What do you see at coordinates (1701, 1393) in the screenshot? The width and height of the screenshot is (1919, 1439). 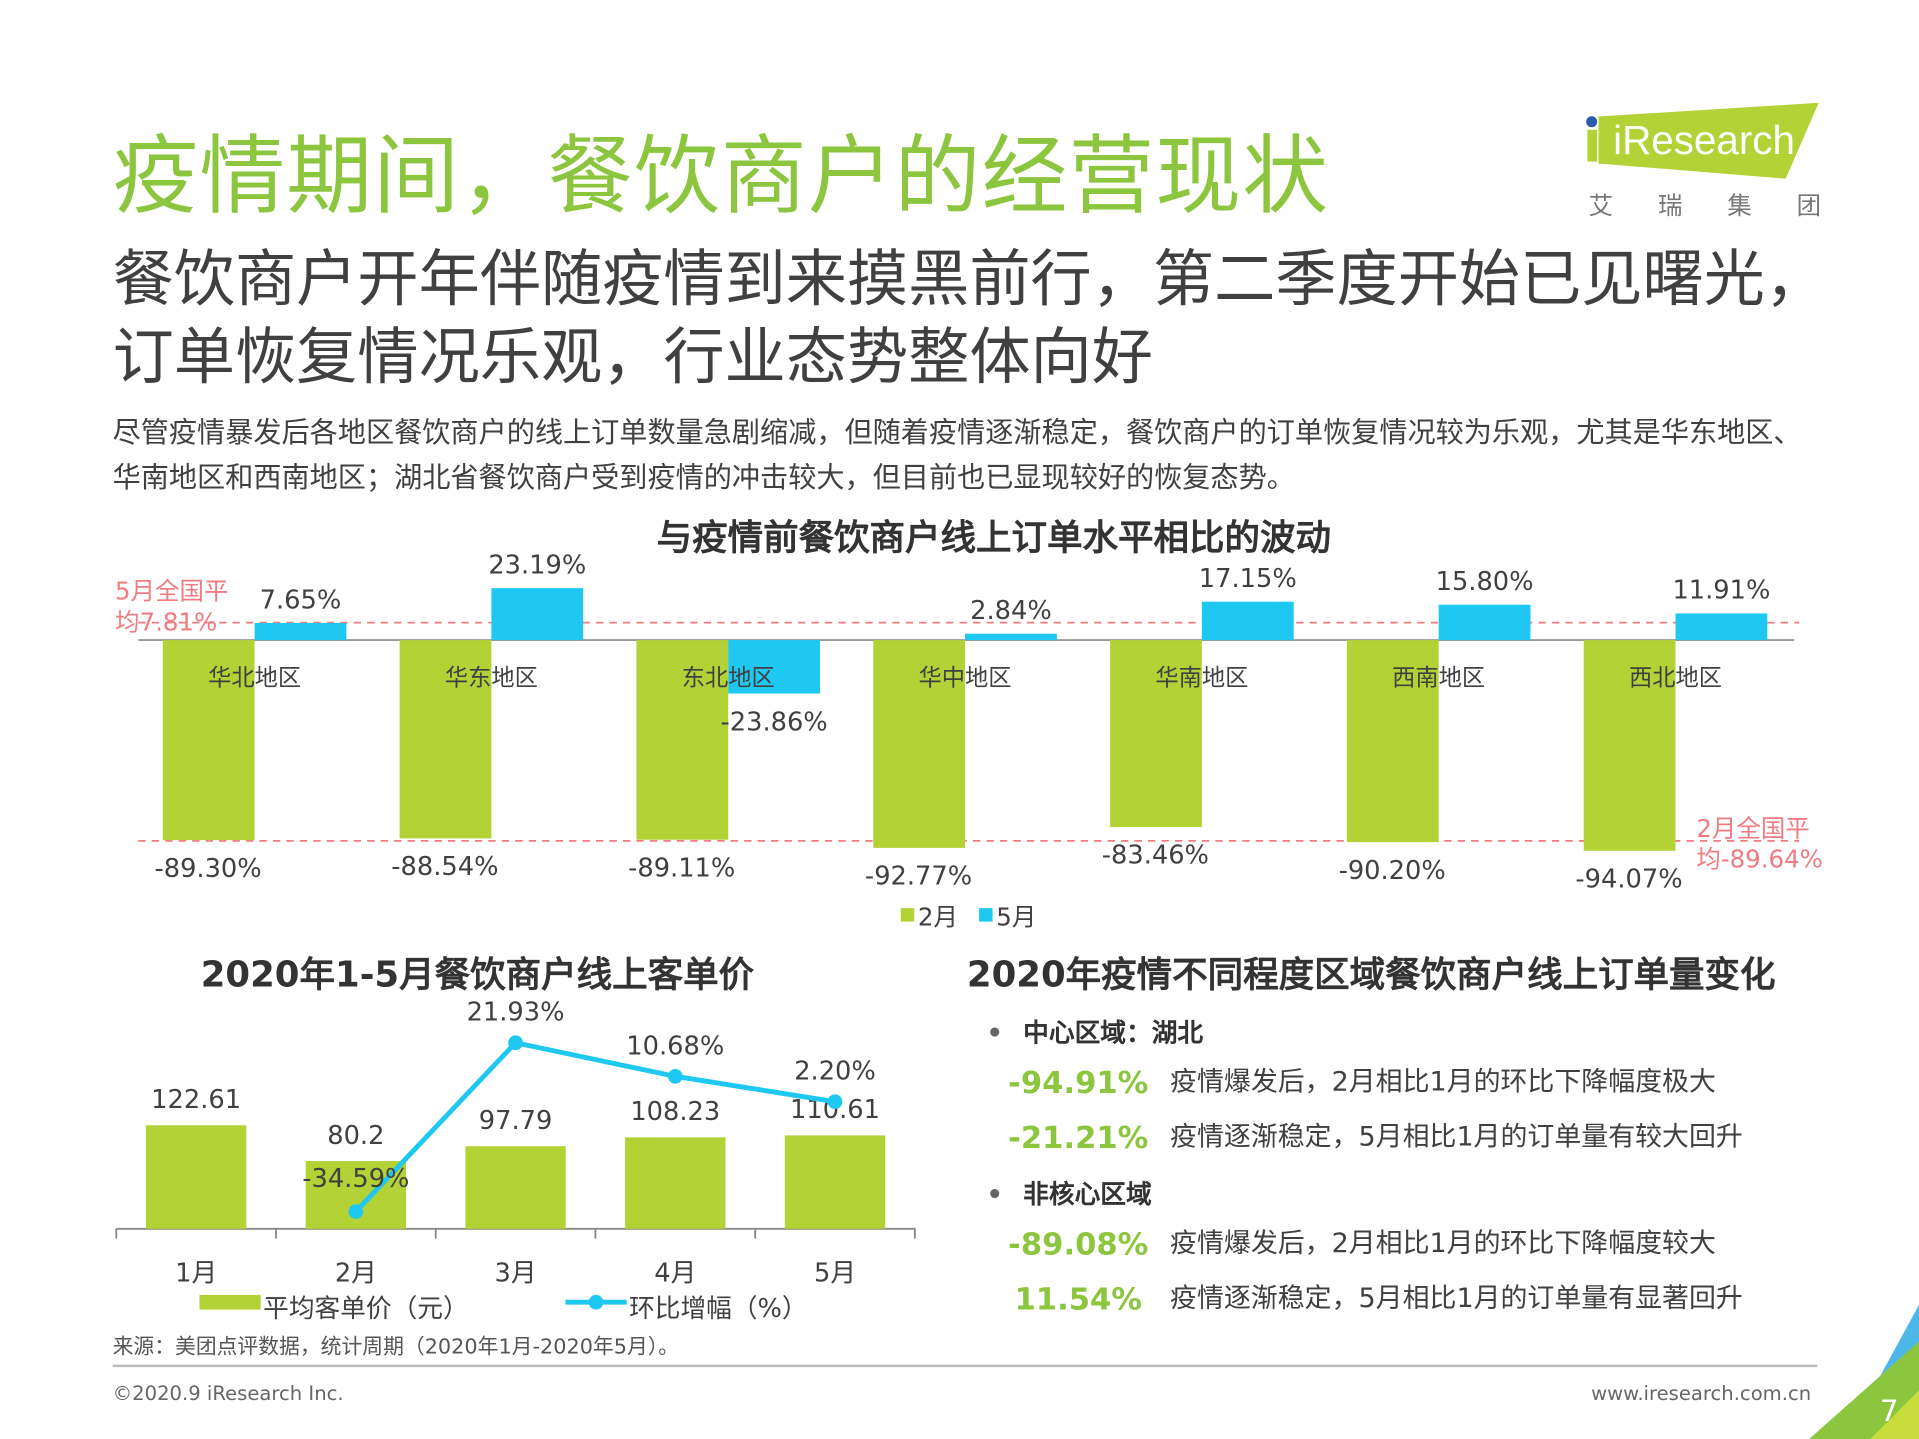 I see `website-link: www.iresearch.com.cn` at bounding box center [1701, 1393].